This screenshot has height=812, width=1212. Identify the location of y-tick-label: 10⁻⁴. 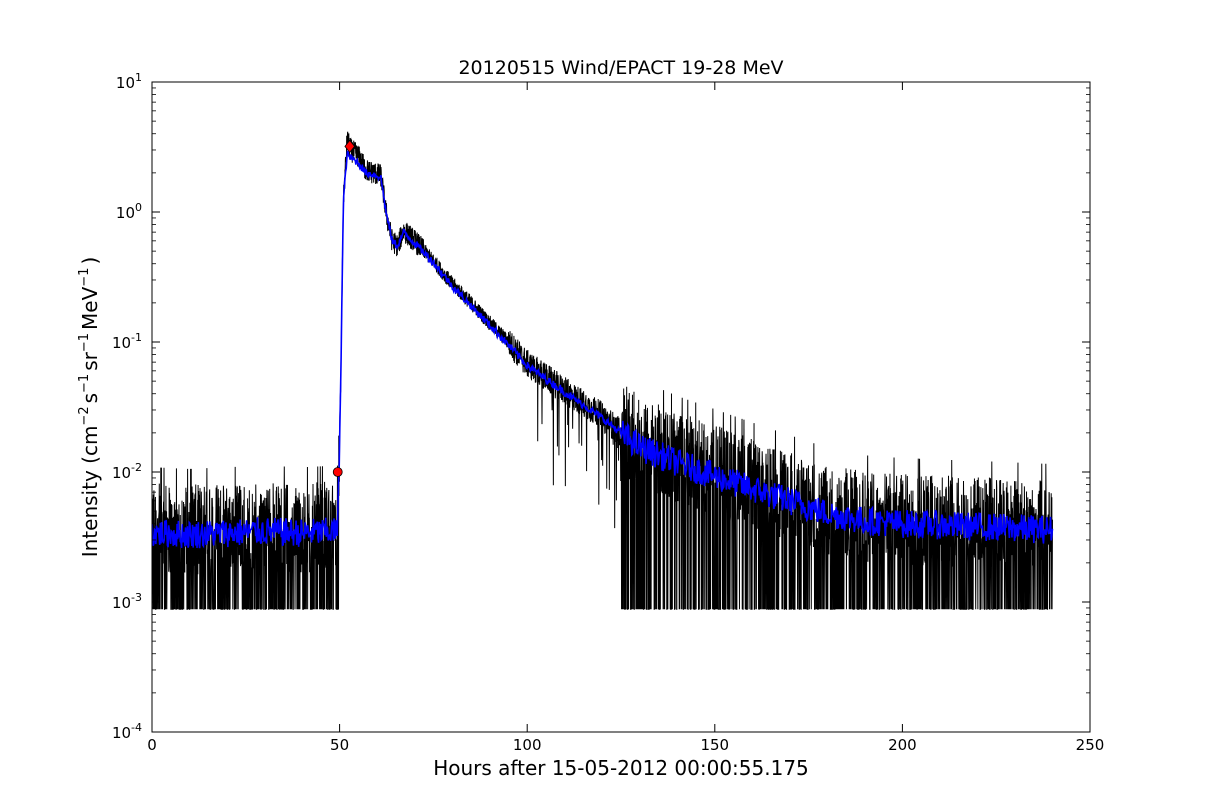
(127, 731).